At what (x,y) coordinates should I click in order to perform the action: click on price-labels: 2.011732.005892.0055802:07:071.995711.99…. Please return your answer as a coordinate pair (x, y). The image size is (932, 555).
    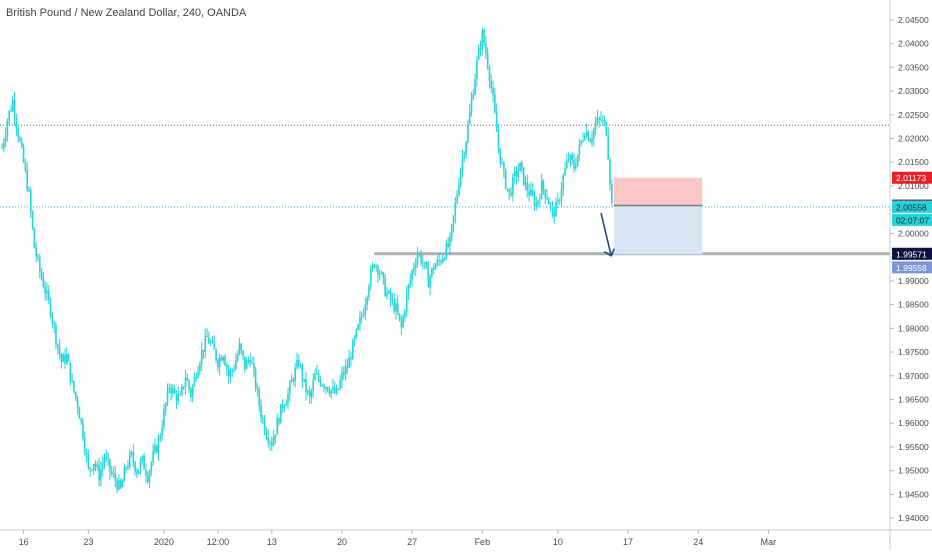
    Looking at the image, I should click on (912, 222).